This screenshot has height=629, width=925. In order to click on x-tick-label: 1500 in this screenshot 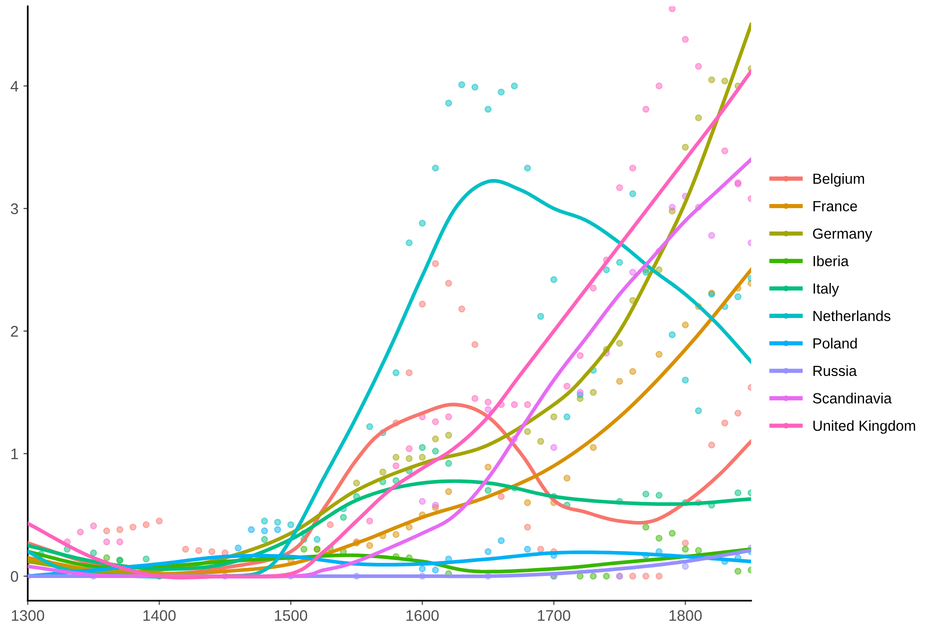, I will do `click(291, 615)`.